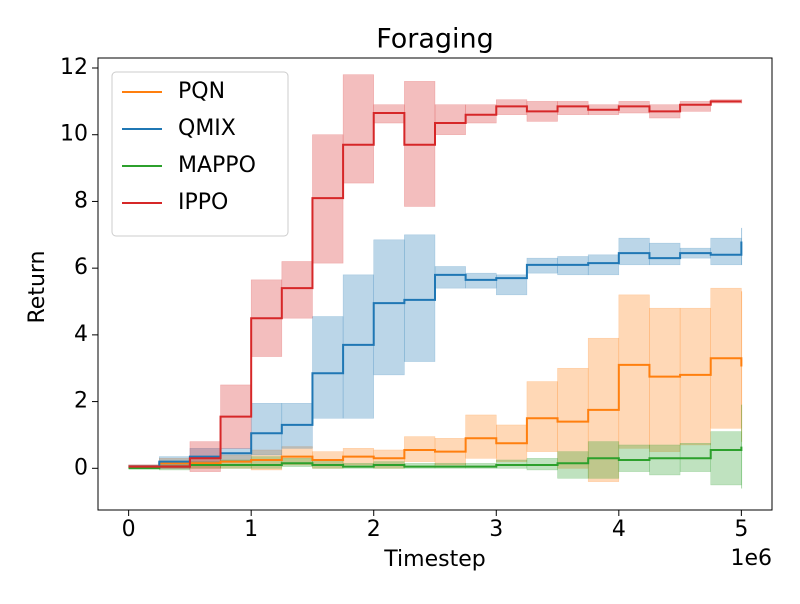 This screenshot has height=604, width=800. I want to click on legend-label: MAPPO, so click(217, 165).